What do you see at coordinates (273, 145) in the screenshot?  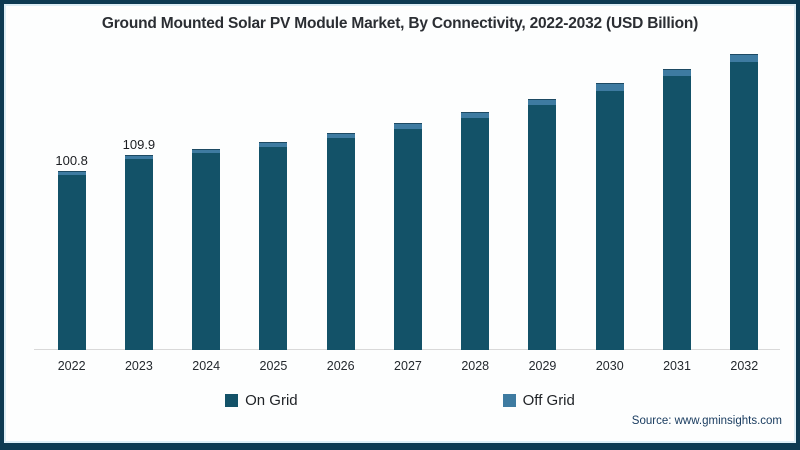 I see `bar-2025-off-grid-segment` at bounding box center [273, 145].